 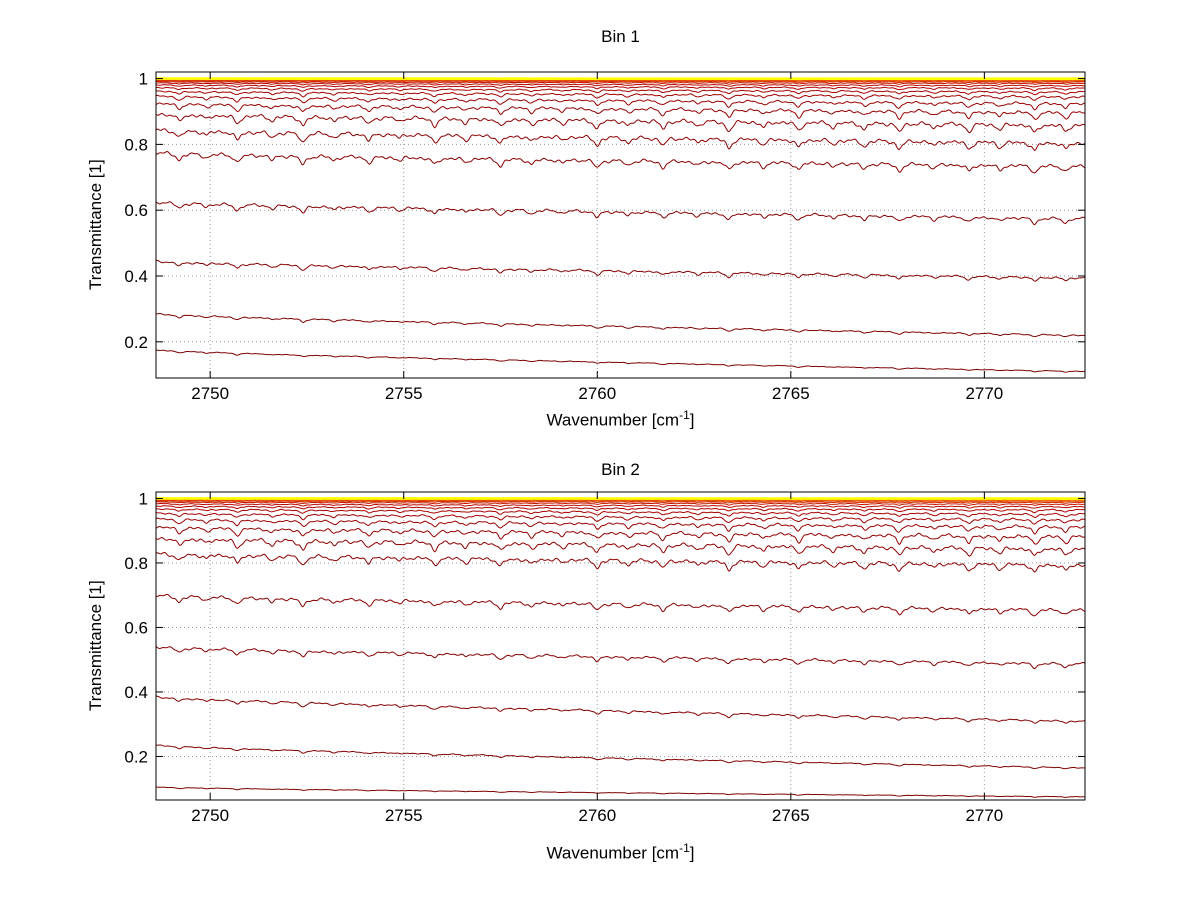 I want to click on x-axis-label-bin1: Wavenumber [cm-1], so click(x=620, y=418).